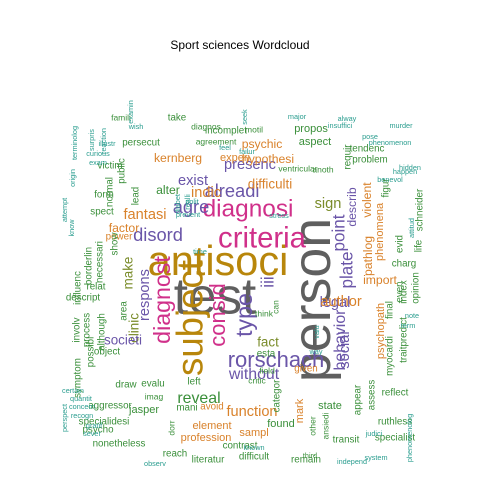 The height and width of the screenshot is (480, 480). I want to click on word-quantit: quantit, so click(81, 398).